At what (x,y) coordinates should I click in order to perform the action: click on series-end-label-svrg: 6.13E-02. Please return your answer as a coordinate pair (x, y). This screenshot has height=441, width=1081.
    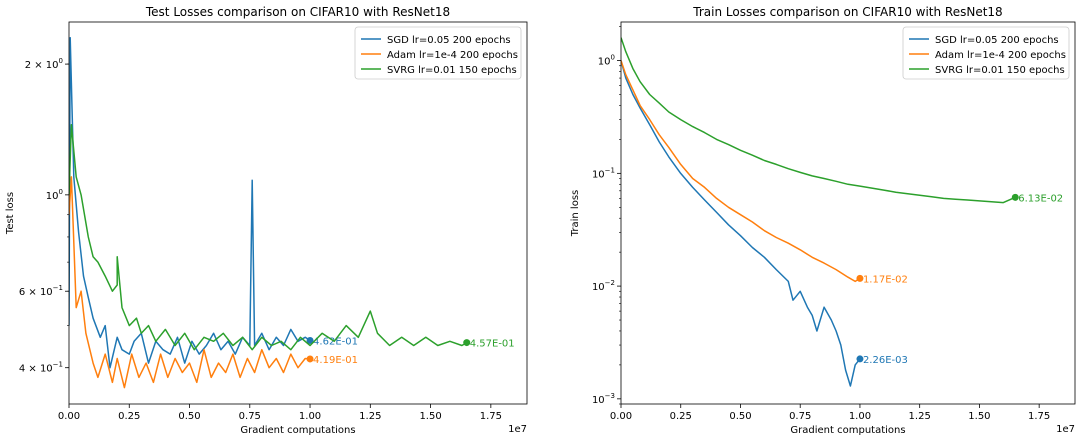
    Looking at the image, I should click on (1040, 198).